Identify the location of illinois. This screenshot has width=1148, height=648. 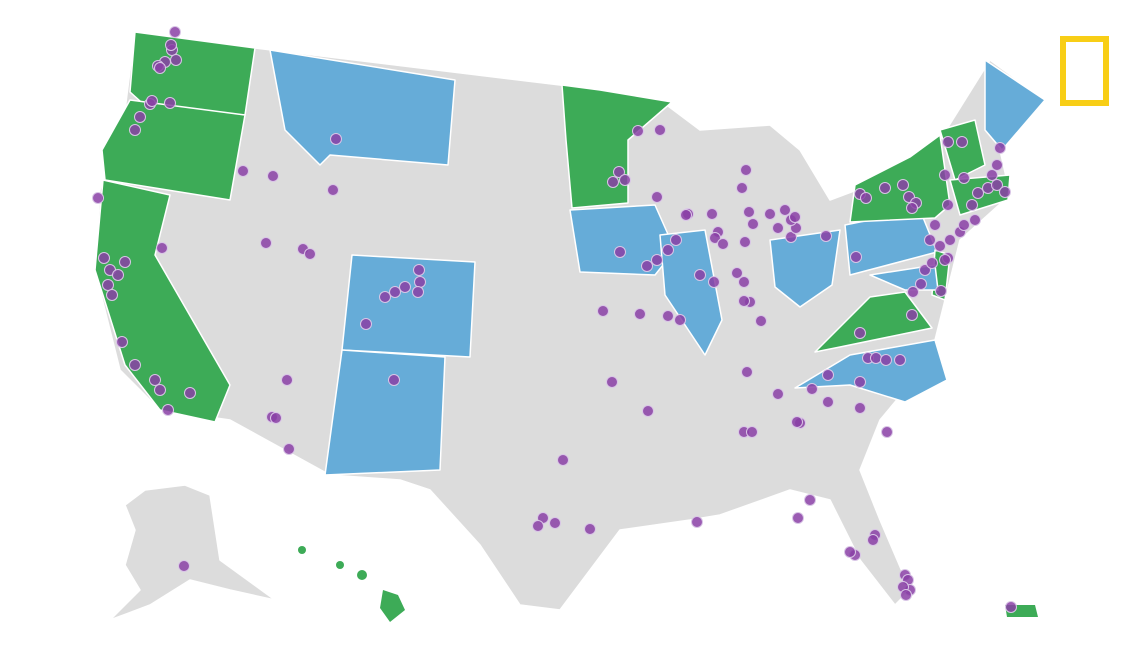
(691, 292).